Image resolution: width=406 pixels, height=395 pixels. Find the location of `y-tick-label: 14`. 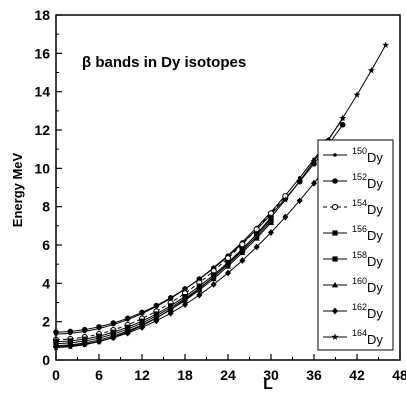

y-tick-label: 14 is located at coordinates (42, 92).